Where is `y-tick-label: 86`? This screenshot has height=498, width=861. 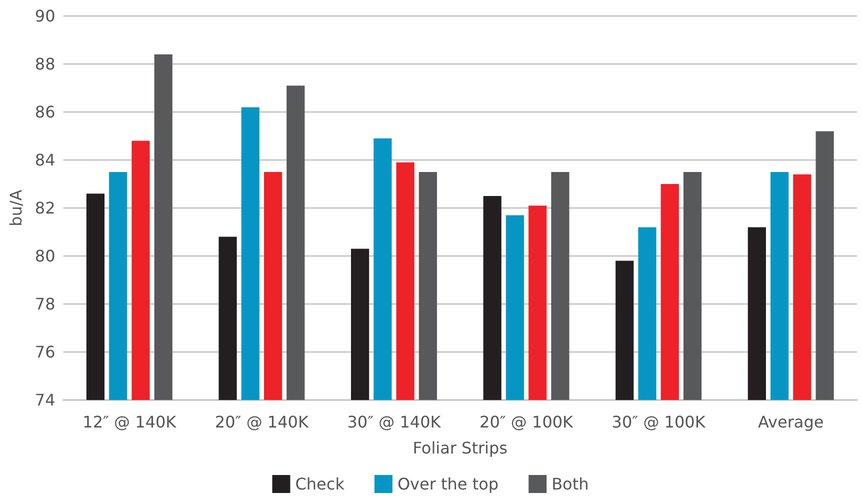 y-tick-label: 86 is located at coordinates (45, 112).